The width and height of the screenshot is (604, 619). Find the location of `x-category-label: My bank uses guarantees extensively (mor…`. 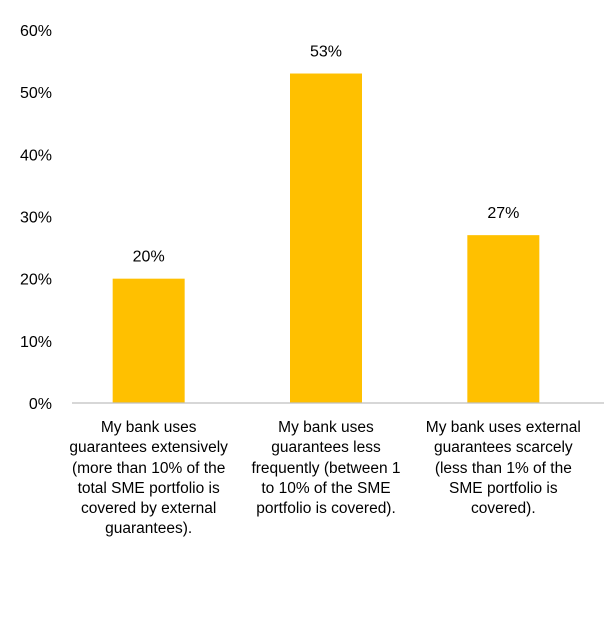

x-category-label: My bank uses guarantees extensively (mor… is located at coordinates (148, 478).